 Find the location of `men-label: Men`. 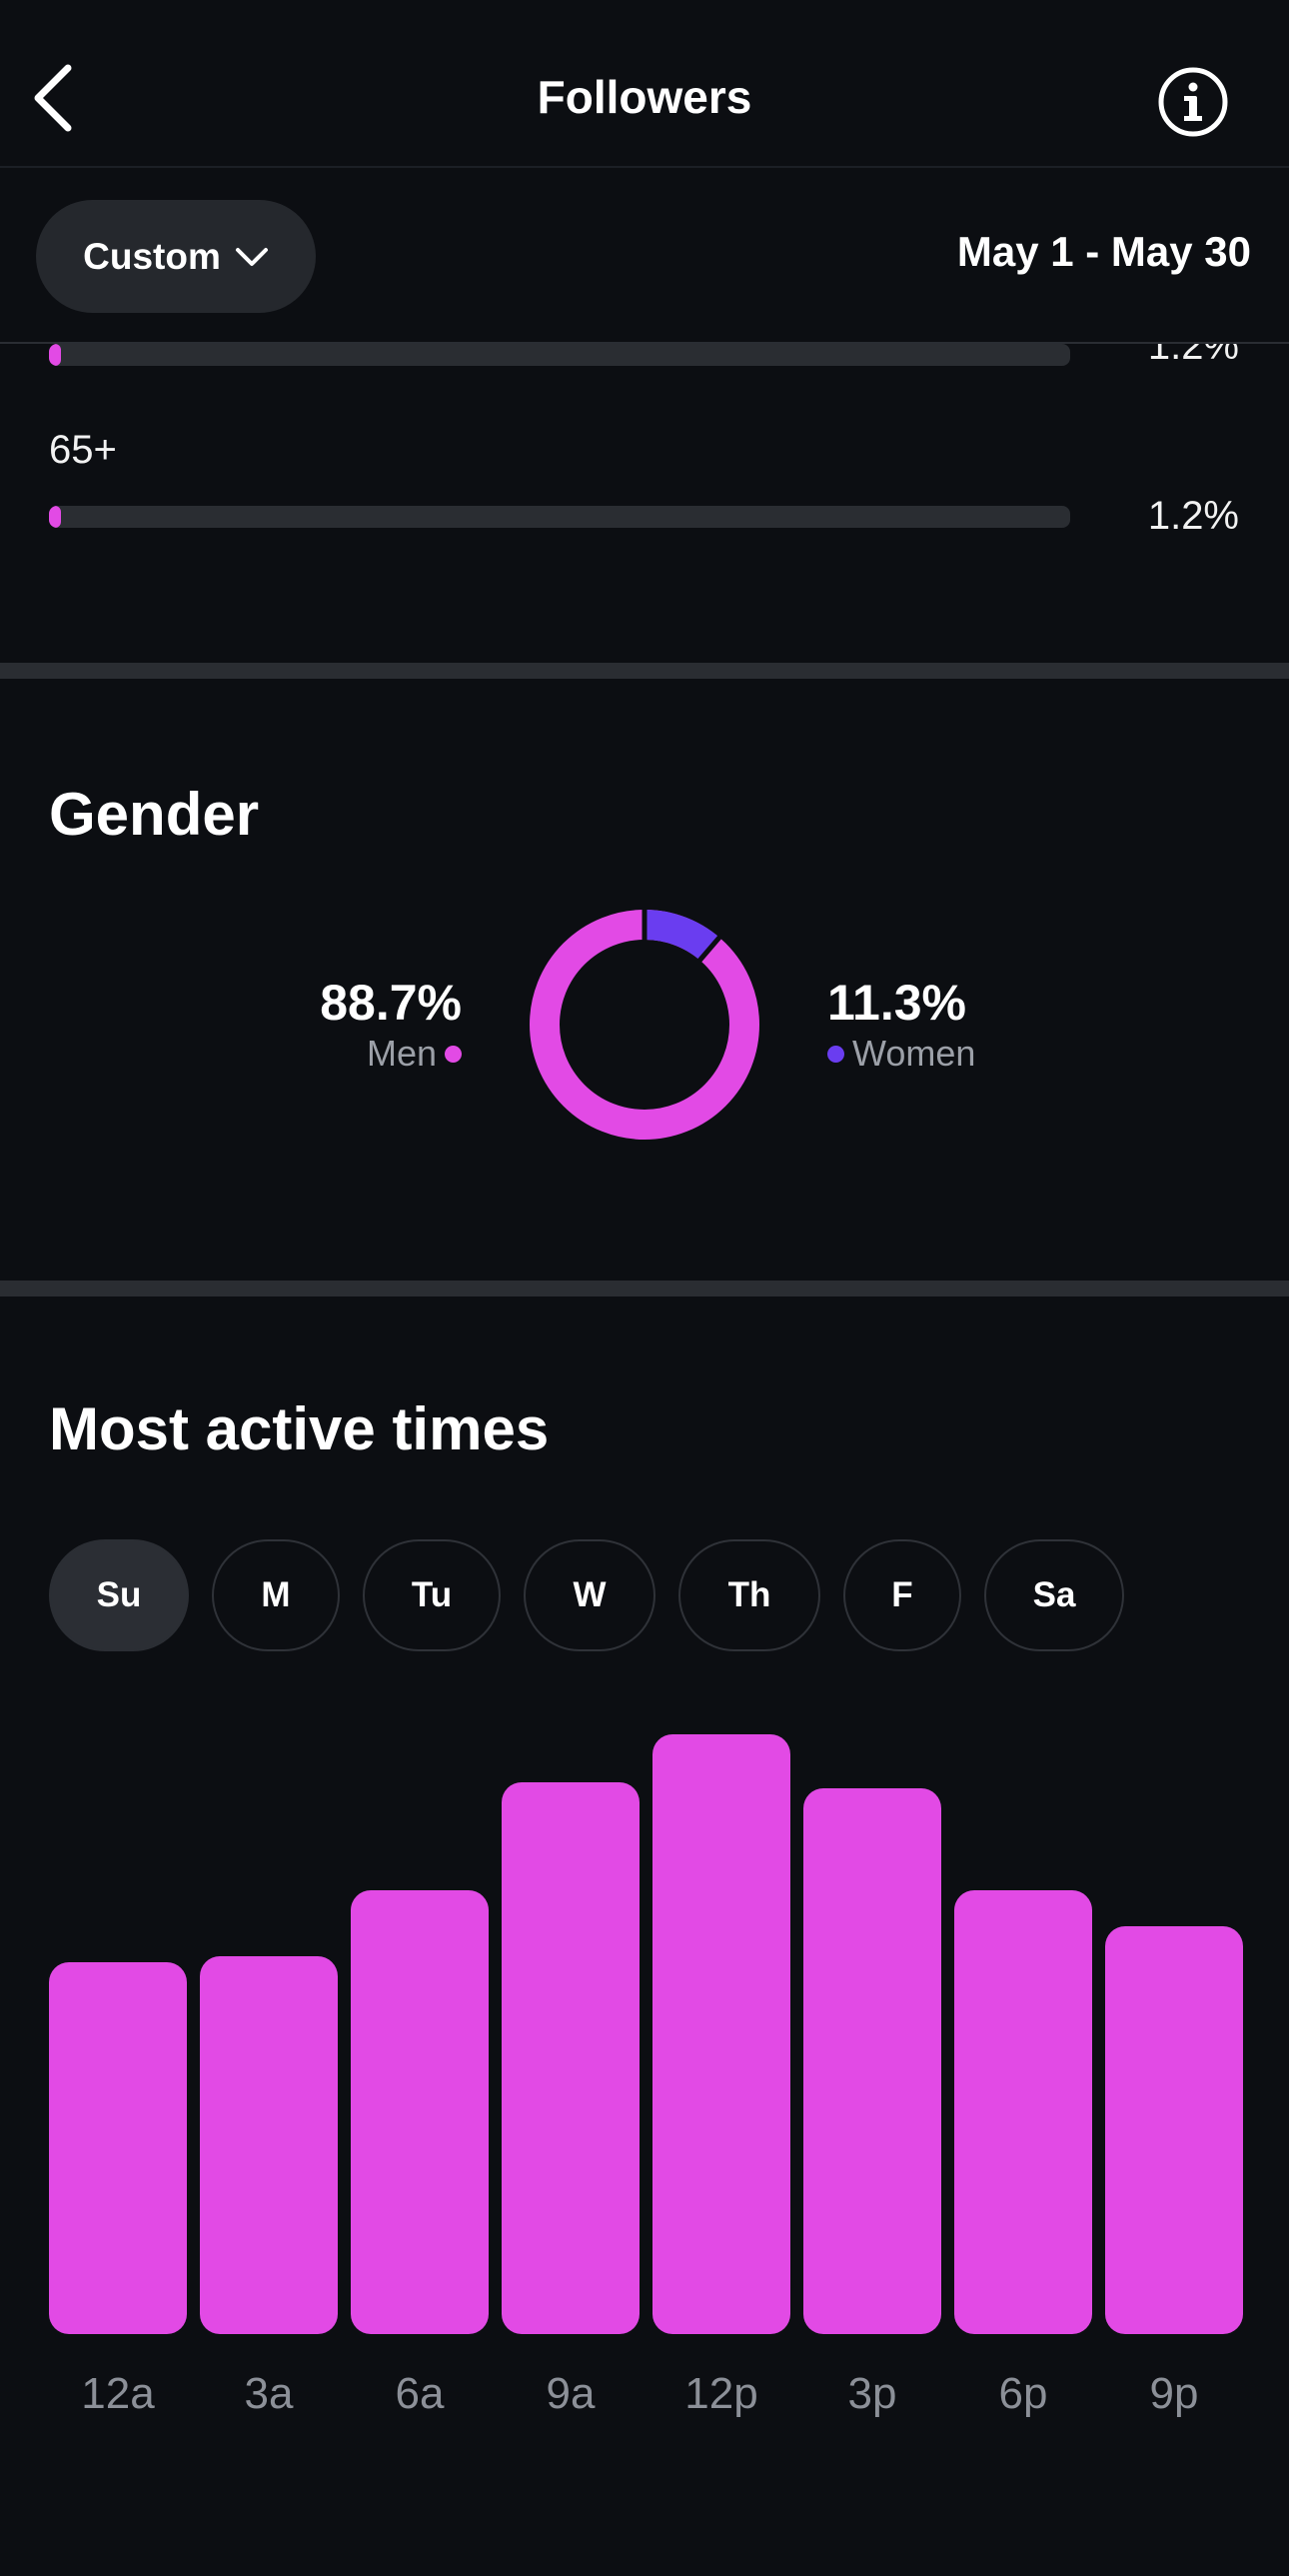

men-label: Men is located at coordinates (401, 1053).